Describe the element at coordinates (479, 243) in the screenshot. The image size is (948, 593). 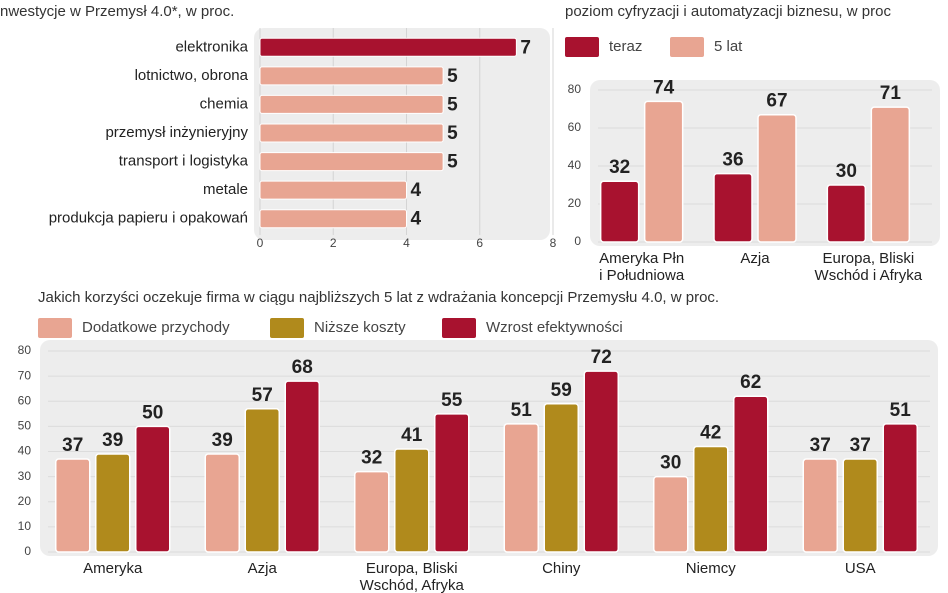
I see `x-tick-label: 6` at that location.